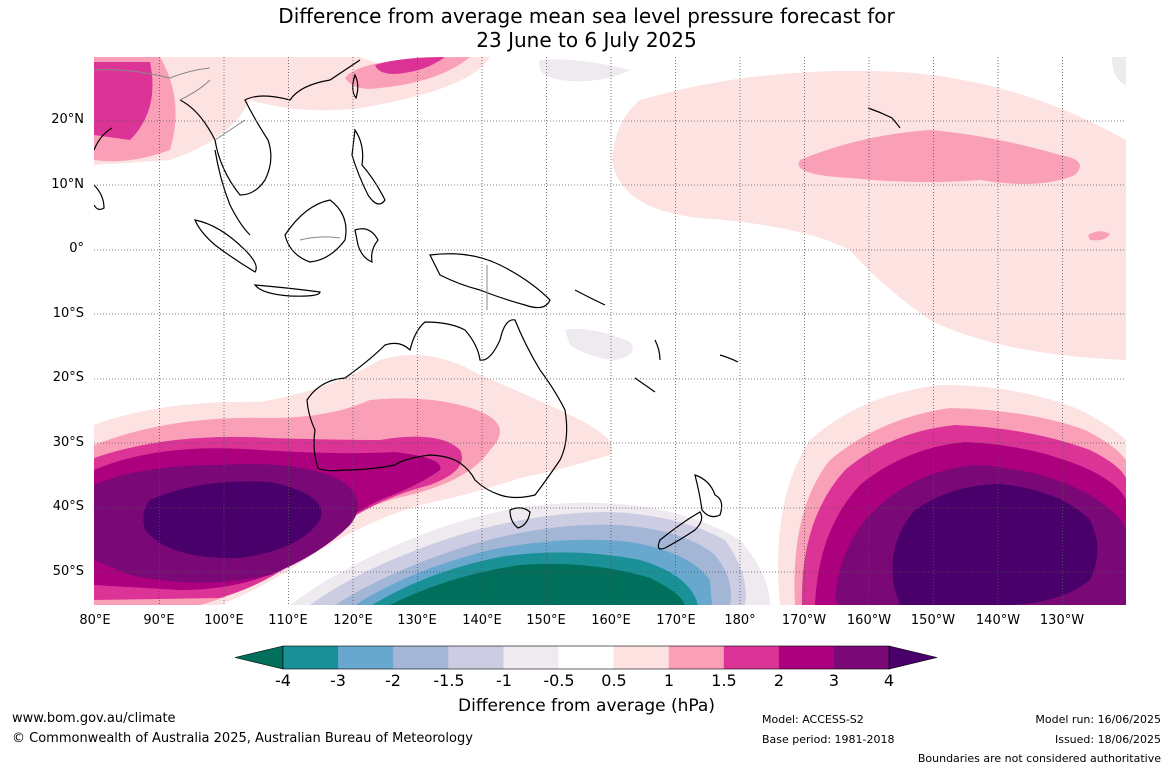  I want to click on model-name: Model: ACCESS-S2, so click(813, 719).